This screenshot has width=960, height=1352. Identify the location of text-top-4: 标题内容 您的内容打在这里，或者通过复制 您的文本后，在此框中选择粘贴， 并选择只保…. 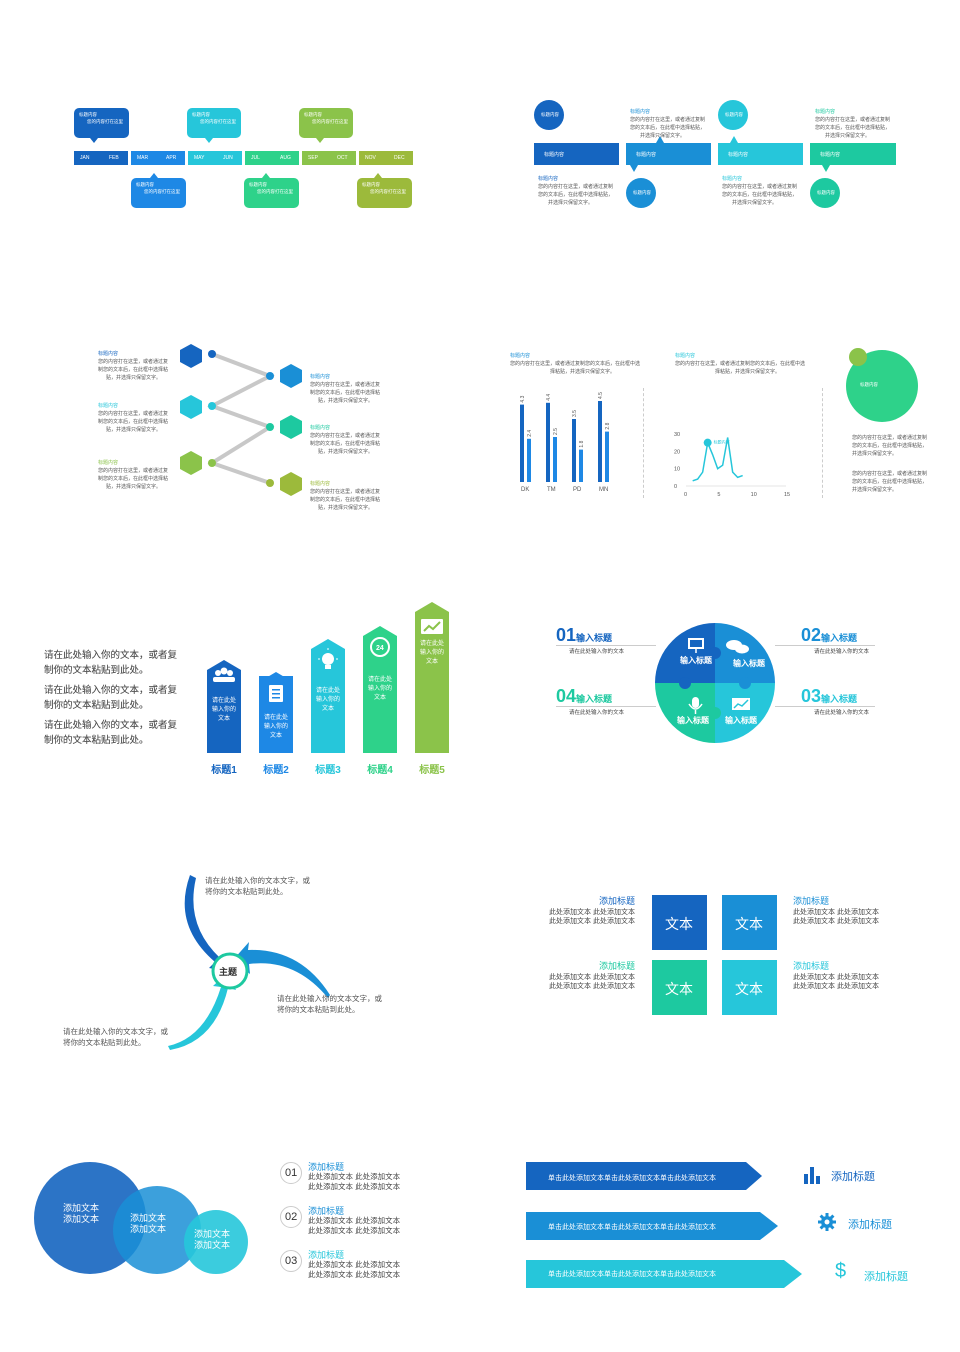
(853, 124).